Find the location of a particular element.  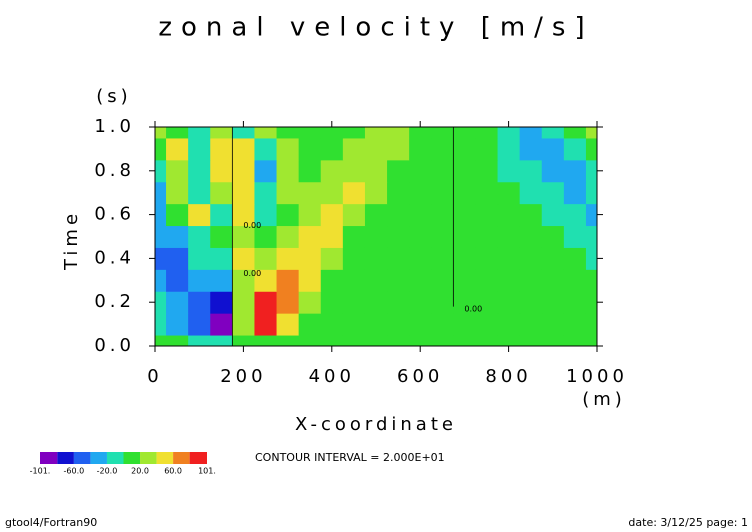

colorbar-label: 60.0 is located at coordinates (173, 471).